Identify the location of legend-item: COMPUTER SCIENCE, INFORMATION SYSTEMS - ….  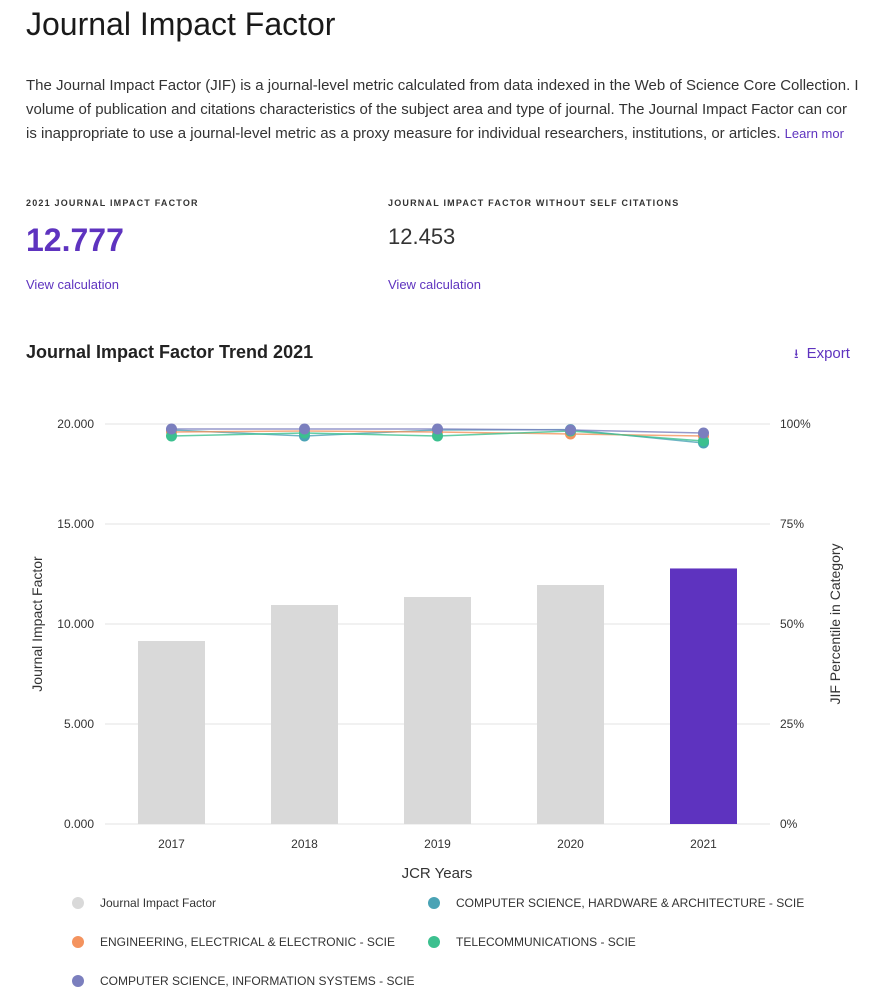
(243, 981).